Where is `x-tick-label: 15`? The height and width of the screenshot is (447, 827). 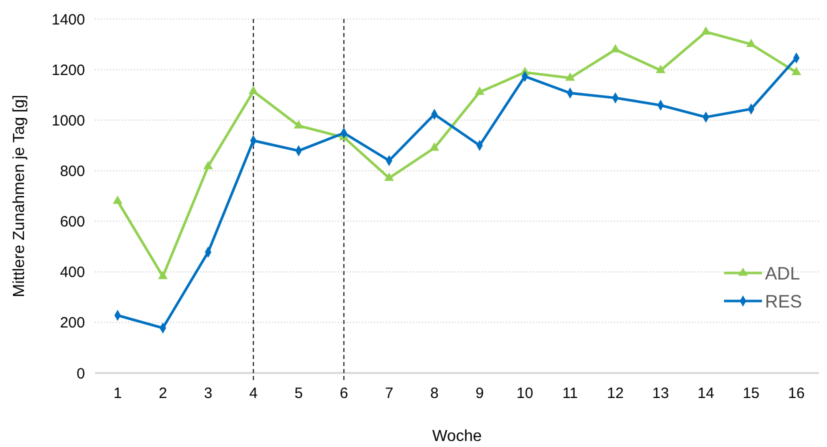
x-tick-label: 15 is located at coordinates (751, 393).